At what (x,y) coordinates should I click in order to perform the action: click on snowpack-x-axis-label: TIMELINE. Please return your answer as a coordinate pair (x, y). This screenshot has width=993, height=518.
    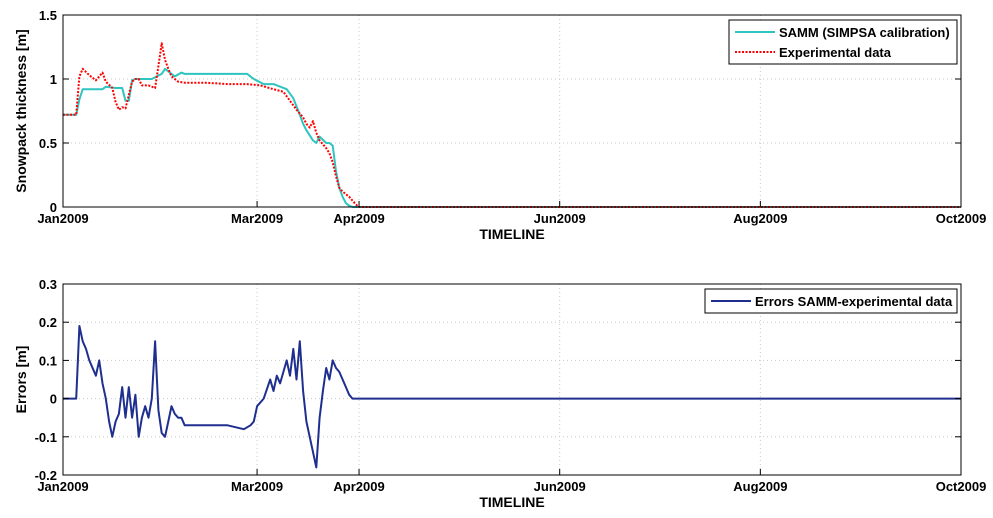
    Looking at the image, I should click on (511, 234).